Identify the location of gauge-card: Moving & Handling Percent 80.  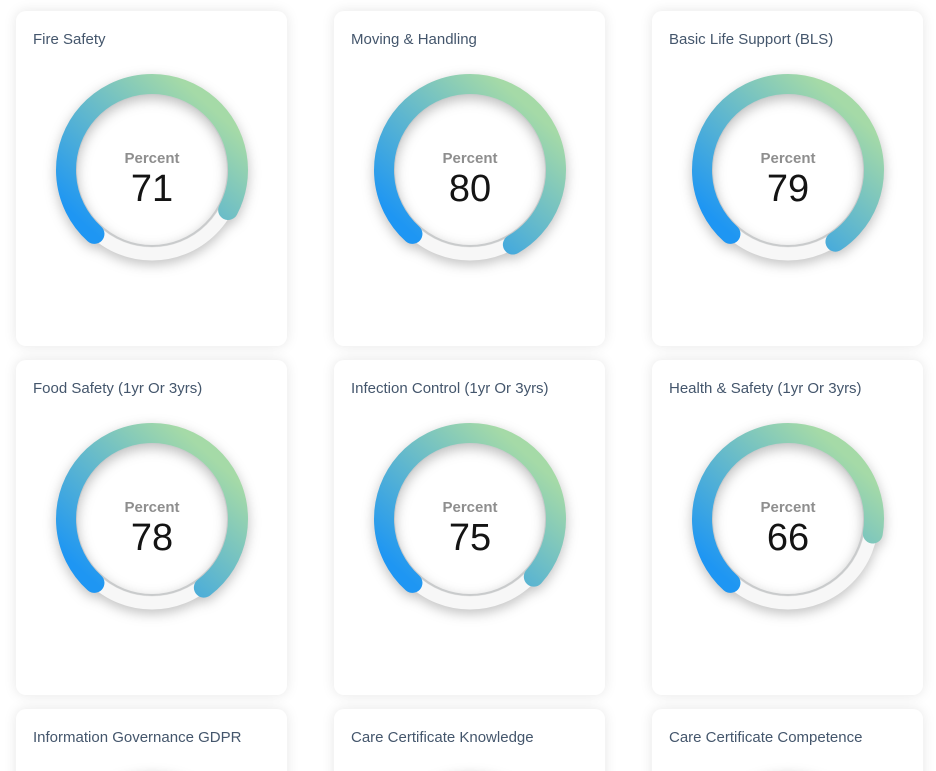
(469, 178).